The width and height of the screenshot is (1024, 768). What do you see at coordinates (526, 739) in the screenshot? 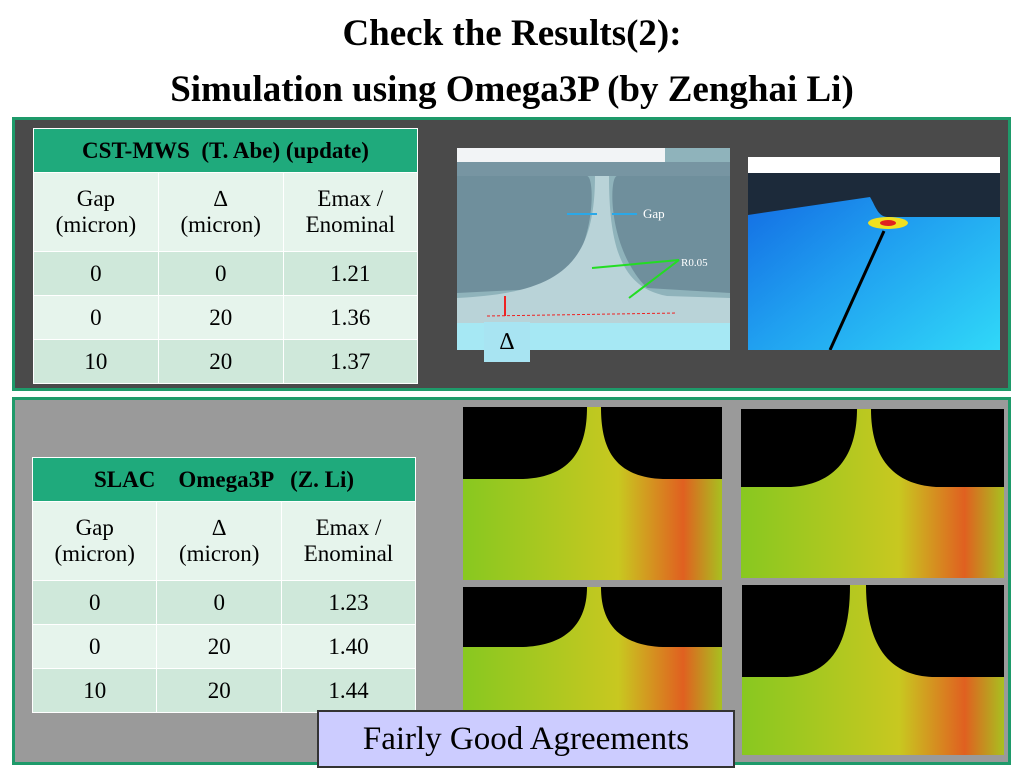
I see `conclusion: Fairly Good Agreements` at bounding box center [526, 739].